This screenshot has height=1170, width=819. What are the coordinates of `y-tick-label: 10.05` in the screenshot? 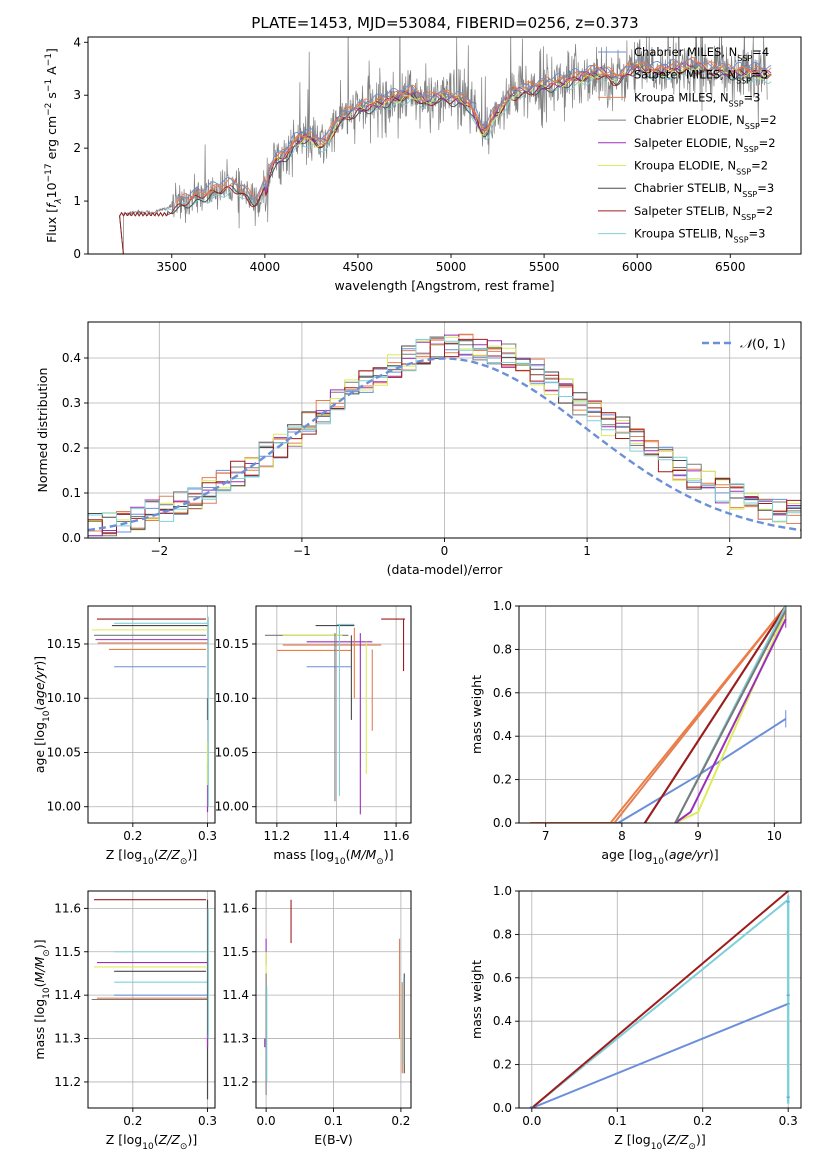 It's located at (232, 752).